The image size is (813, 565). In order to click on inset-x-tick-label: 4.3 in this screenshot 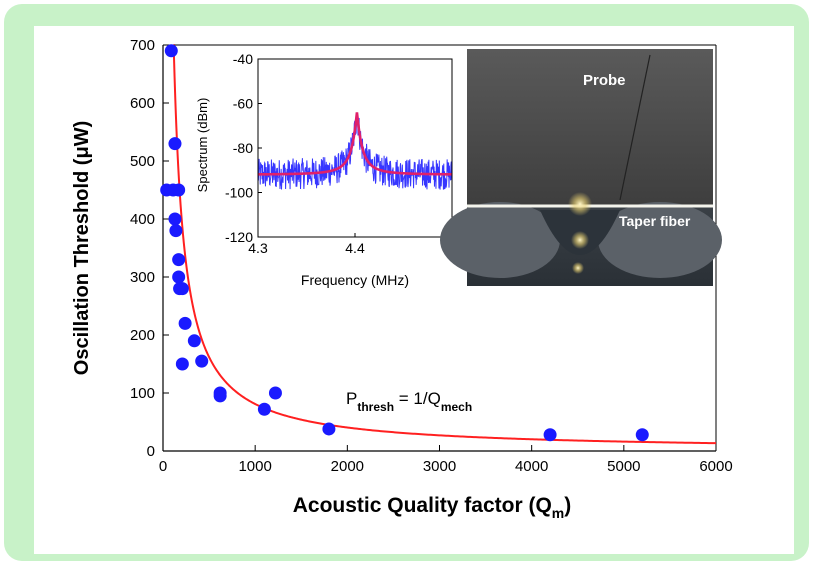, I will do `click(258, 248)`.